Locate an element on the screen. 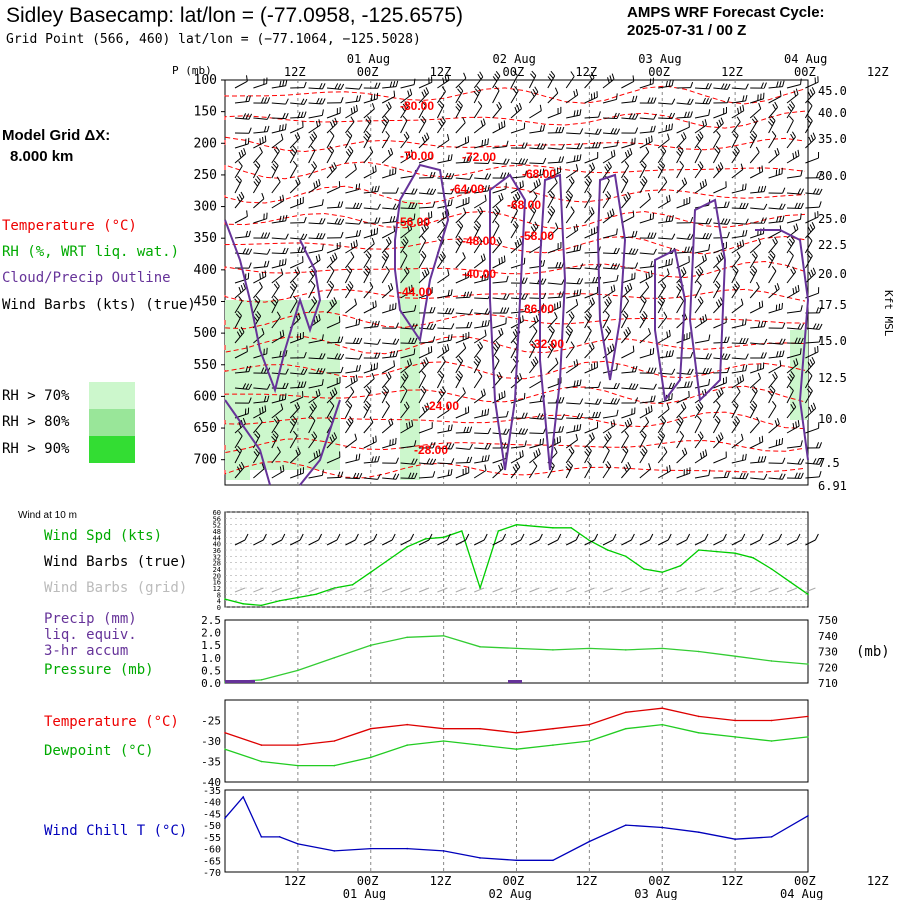 This screenshot has width=900, height=900. temperature-contour-label: -58.00 is located at coordinates (537, 236).